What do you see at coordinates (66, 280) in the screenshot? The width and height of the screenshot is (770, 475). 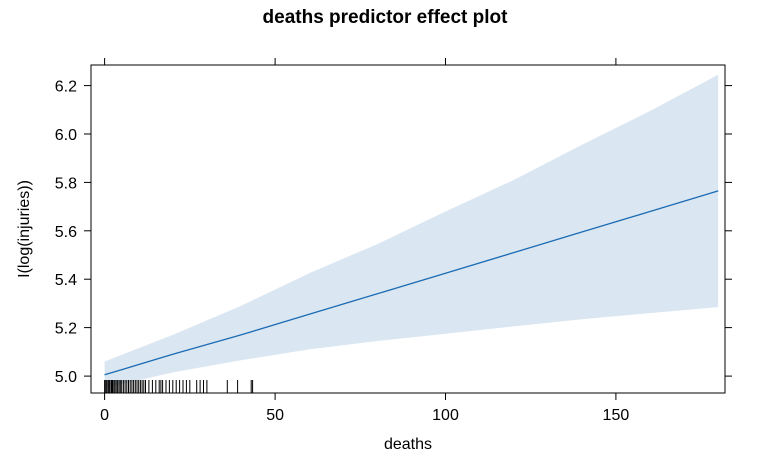 I see `y-tick-label: 5.4` at bounding box center [66, 280].